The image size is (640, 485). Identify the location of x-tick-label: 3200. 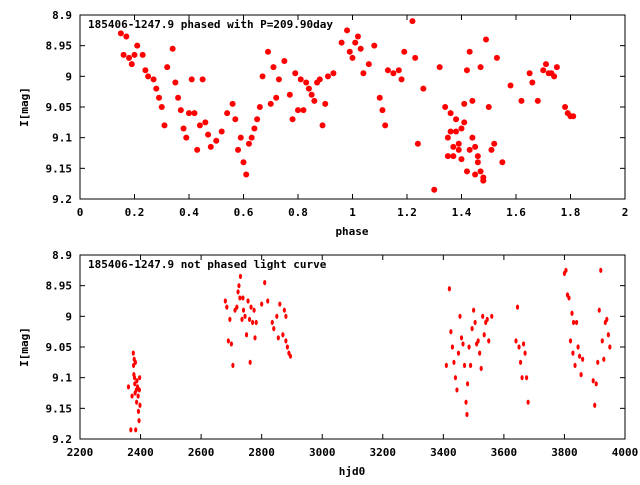
(383, 452).